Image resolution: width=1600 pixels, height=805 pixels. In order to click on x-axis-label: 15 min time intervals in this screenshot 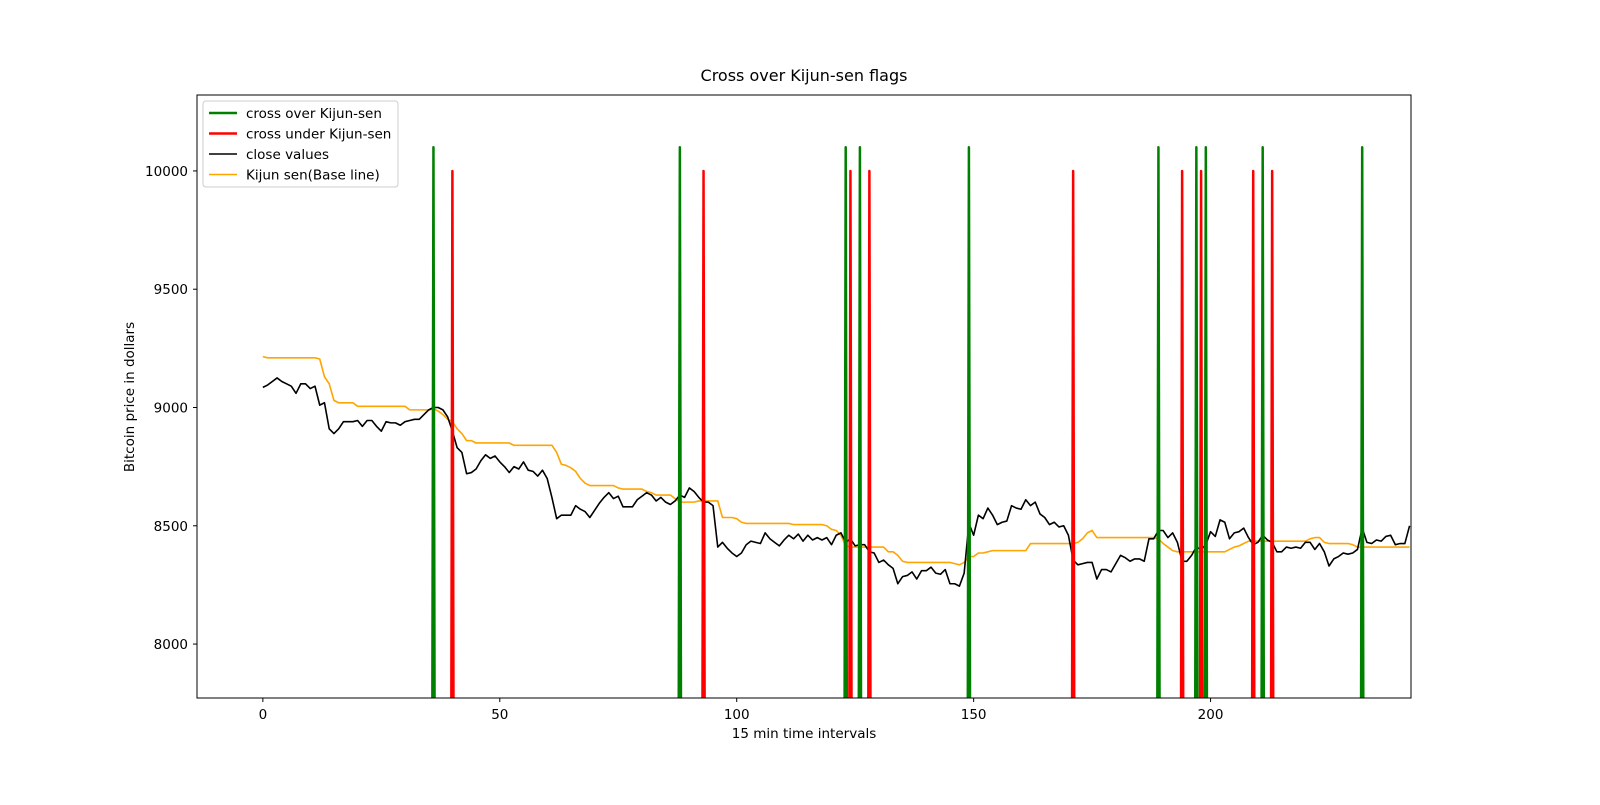, I will do `click(804, 734)`.